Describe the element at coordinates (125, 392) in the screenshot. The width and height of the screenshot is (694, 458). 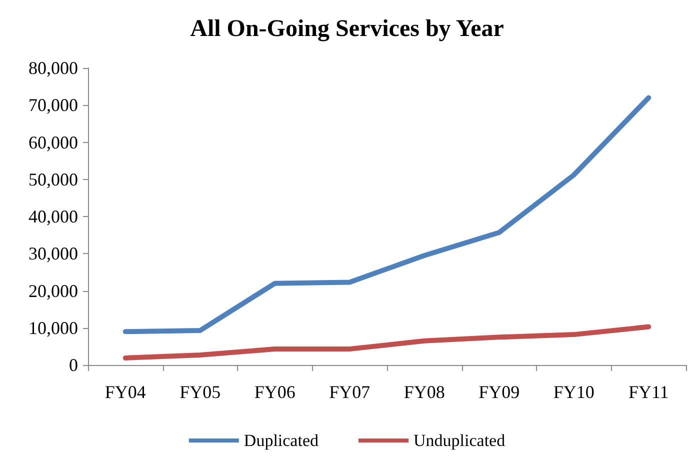
I see `x-tick-label: FY04` at that location.